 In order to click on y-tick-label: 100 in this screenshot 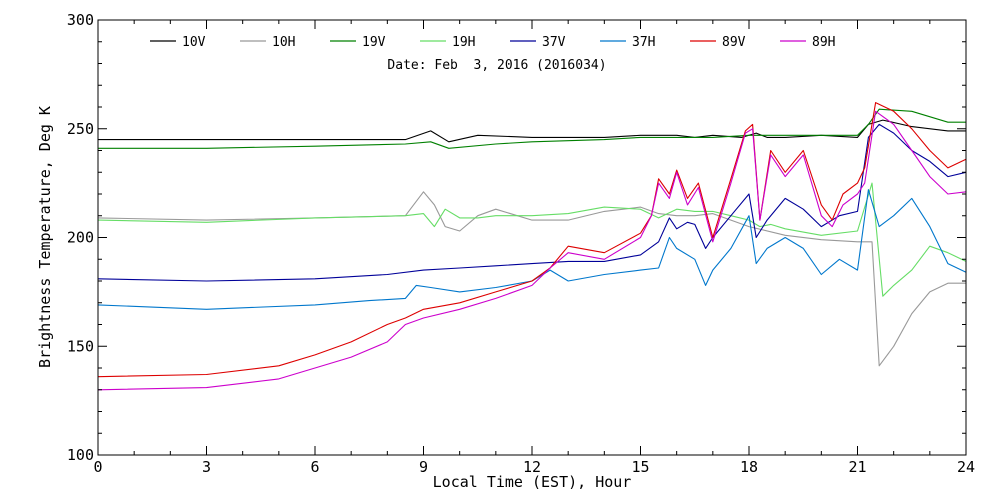, I will do `click(80, 455)`.